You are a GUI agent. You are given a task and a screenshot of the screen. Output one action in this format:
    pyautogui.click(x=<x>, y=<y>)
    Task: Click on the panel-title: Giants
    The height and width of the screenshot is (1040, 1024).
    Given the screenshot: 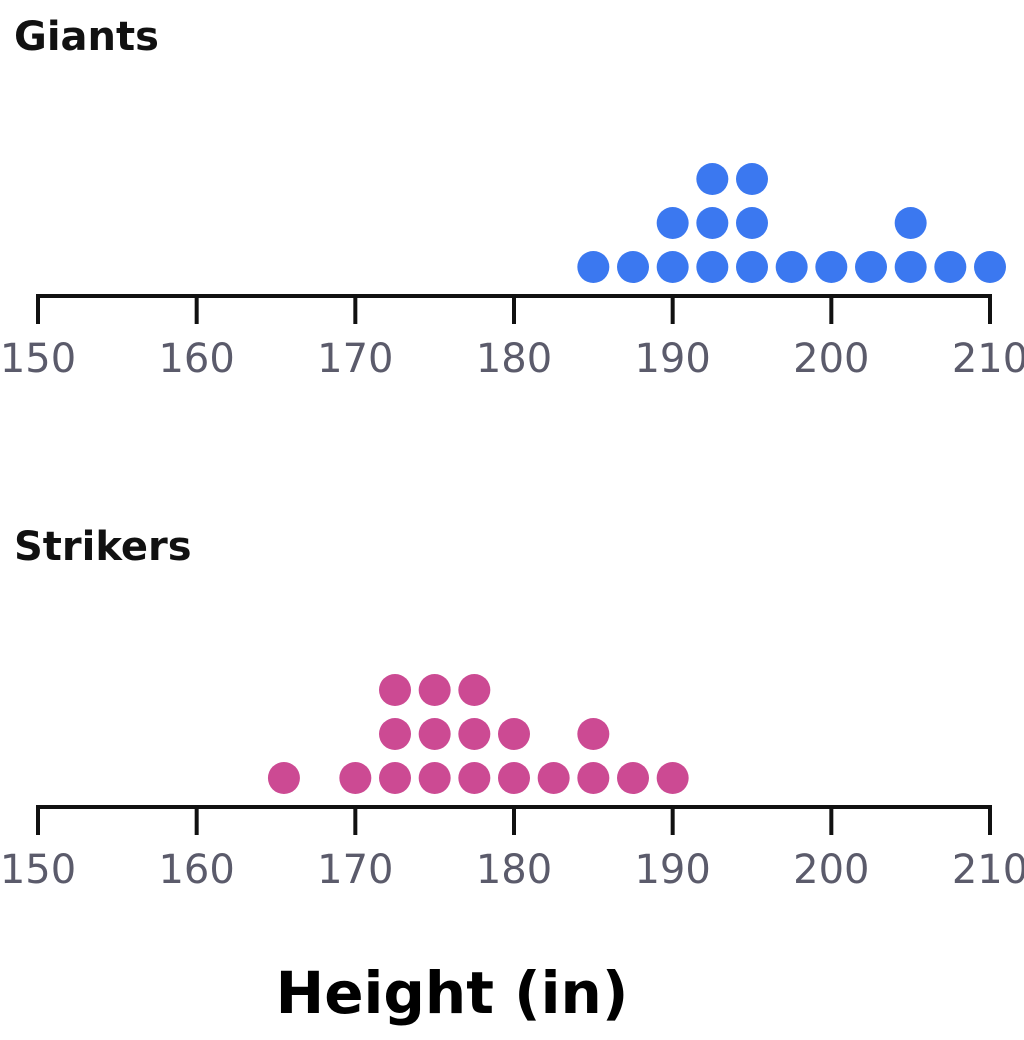 What is the action you would take?
    pyautogui.click(x=86, y=37)
    